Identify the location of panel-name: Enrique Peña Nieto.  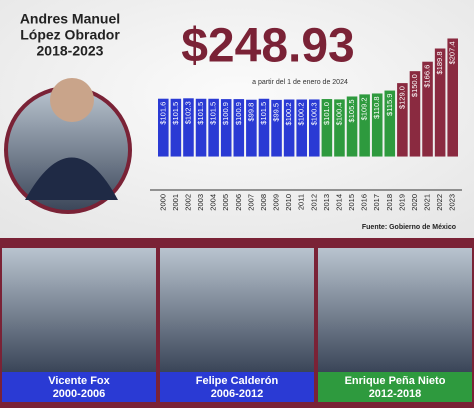
(395, 381).